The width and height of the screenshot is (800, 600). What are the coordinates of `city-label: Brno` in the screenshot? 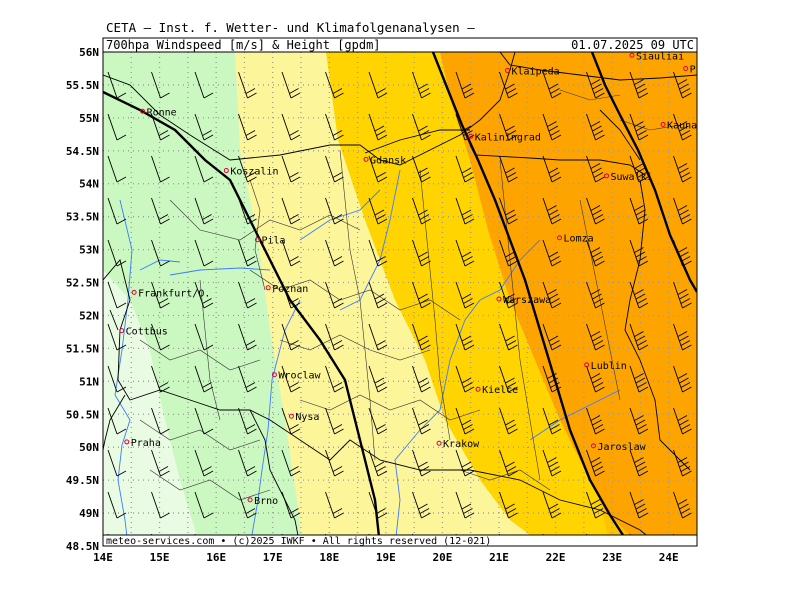 It's located at (266, 501).